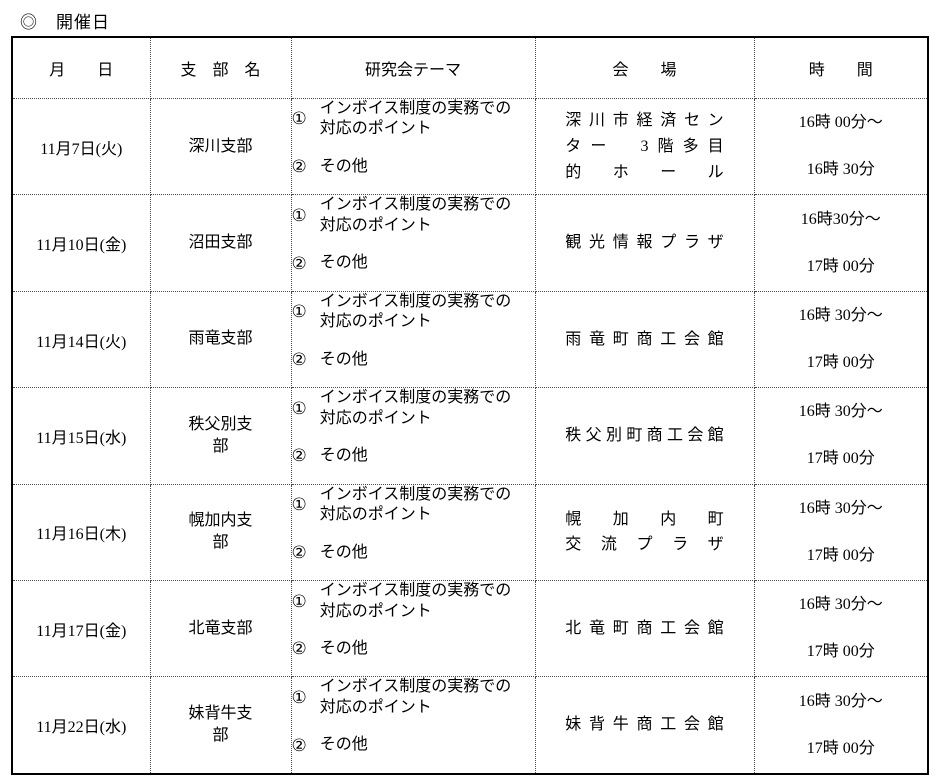  I want to click on branch-cell: 深川支部, so click(220, 146).